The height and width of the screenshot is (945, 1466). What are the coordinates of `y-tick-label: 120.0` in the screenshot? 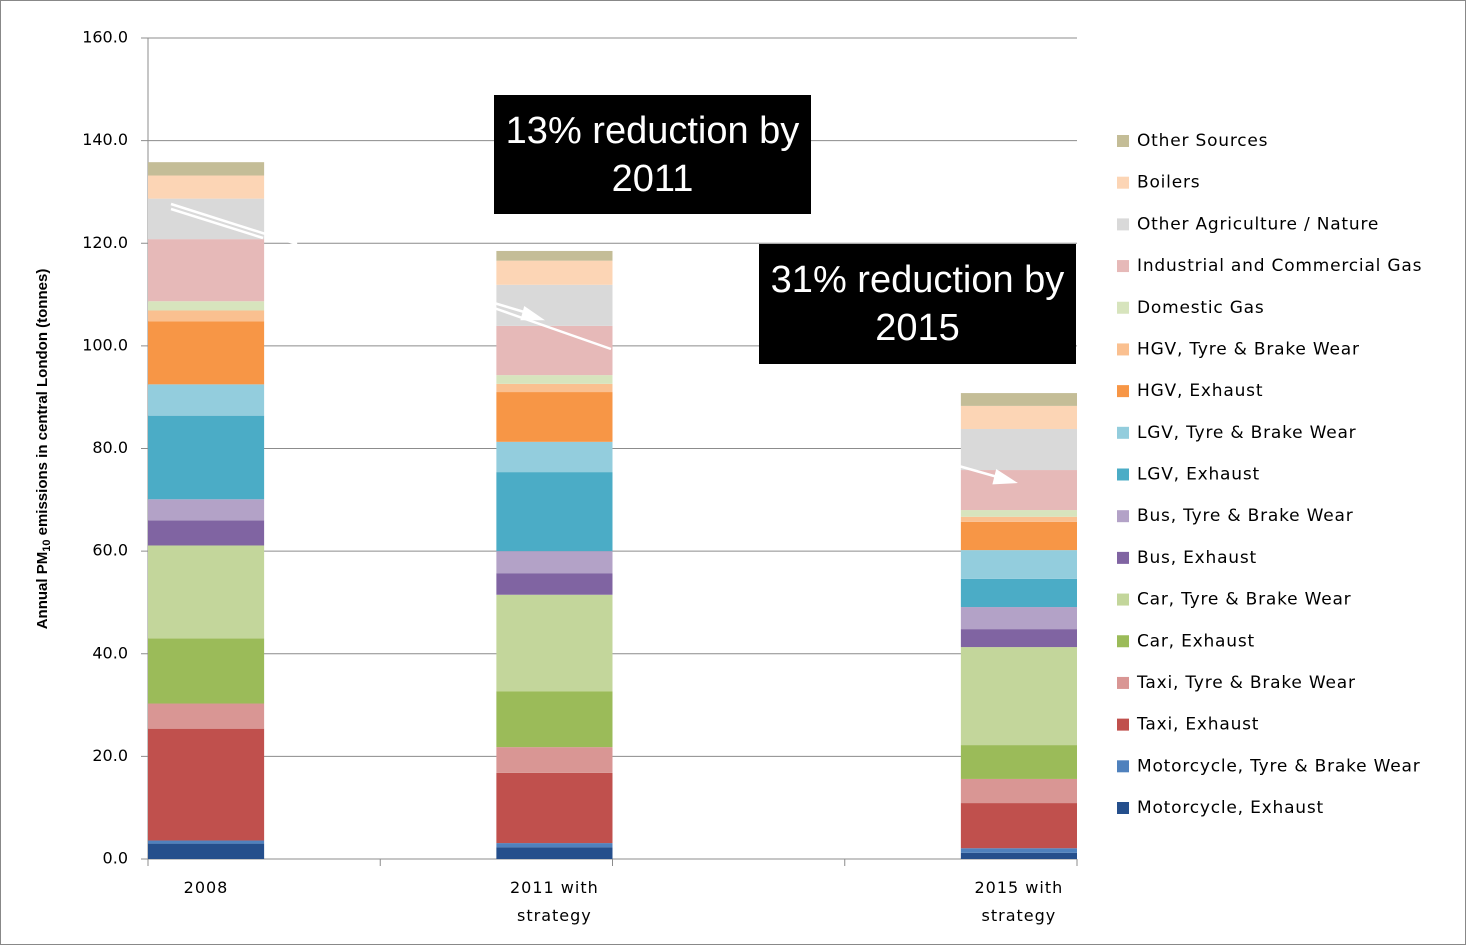 It's located at (105, 242).